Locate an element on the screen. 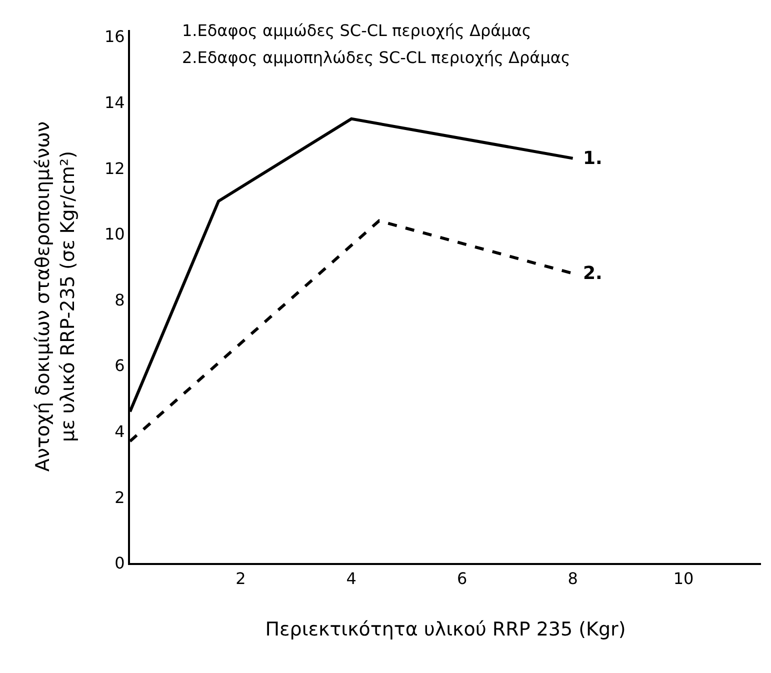 This screenshot has height=673, width=771. x-tick-label: 6 is located at coordinates (462, 578).